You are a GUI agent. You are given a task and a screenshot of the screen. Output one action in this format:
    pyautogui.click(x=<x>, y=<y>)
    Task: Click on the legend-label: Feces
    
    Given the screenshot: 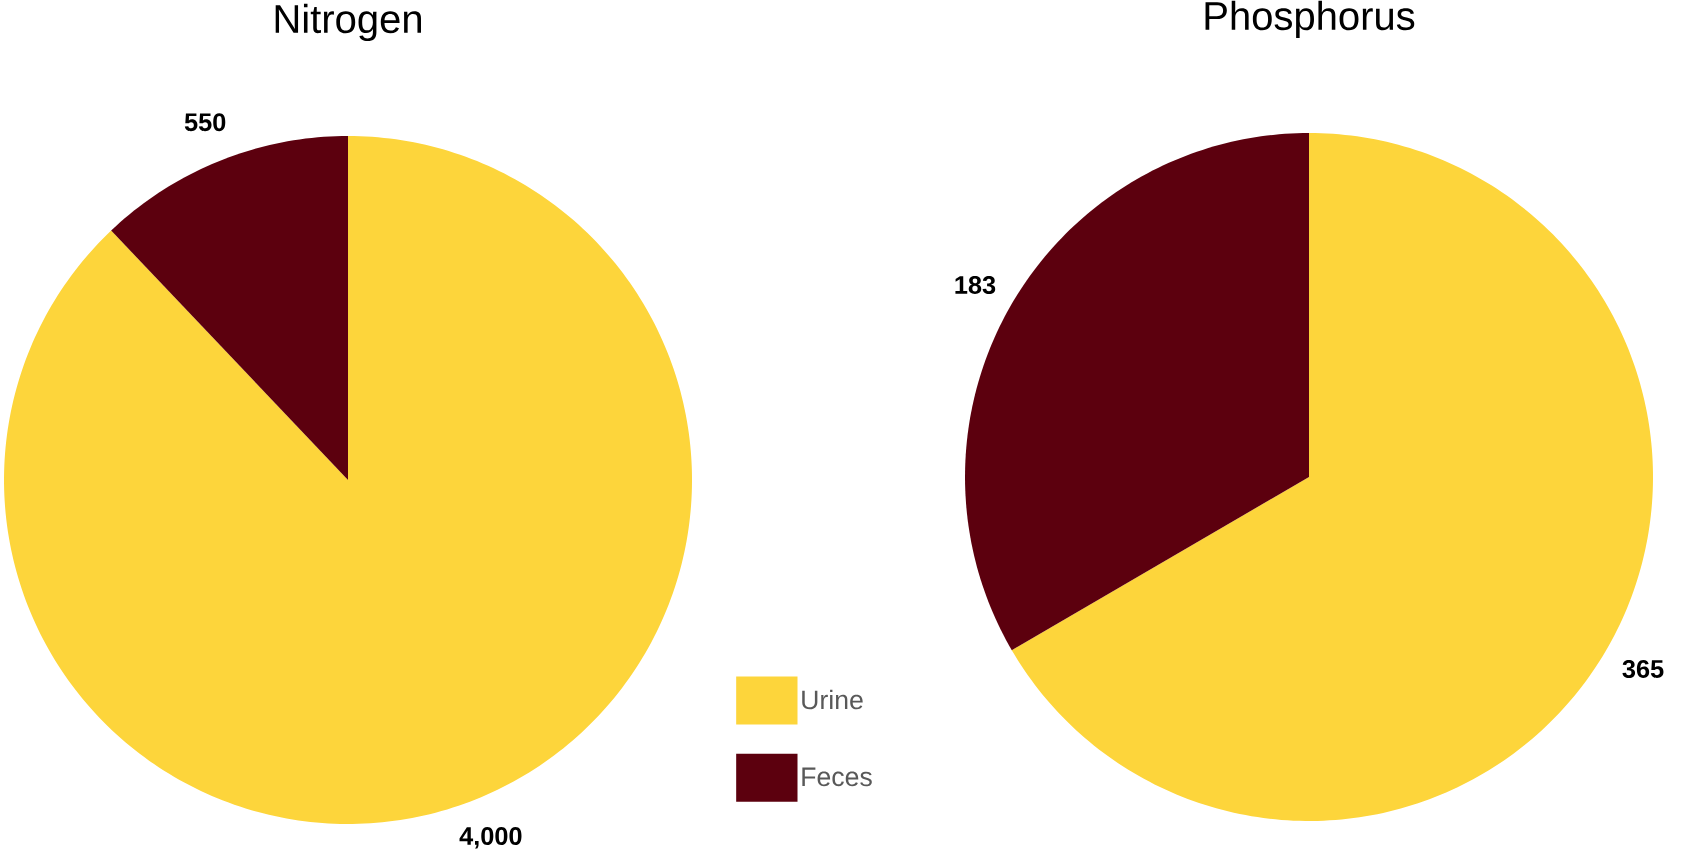 What is the action you would take?
    pyautogui.click(x=837, y=777)
    